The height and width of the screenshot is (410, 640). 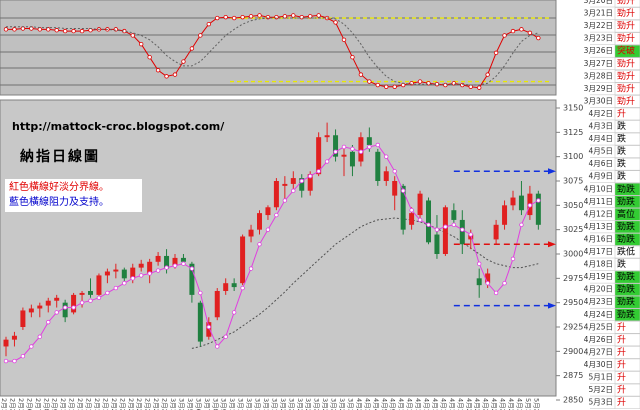 I want to click on x-tick-label: 2月24日, so click(x=139, y=404).